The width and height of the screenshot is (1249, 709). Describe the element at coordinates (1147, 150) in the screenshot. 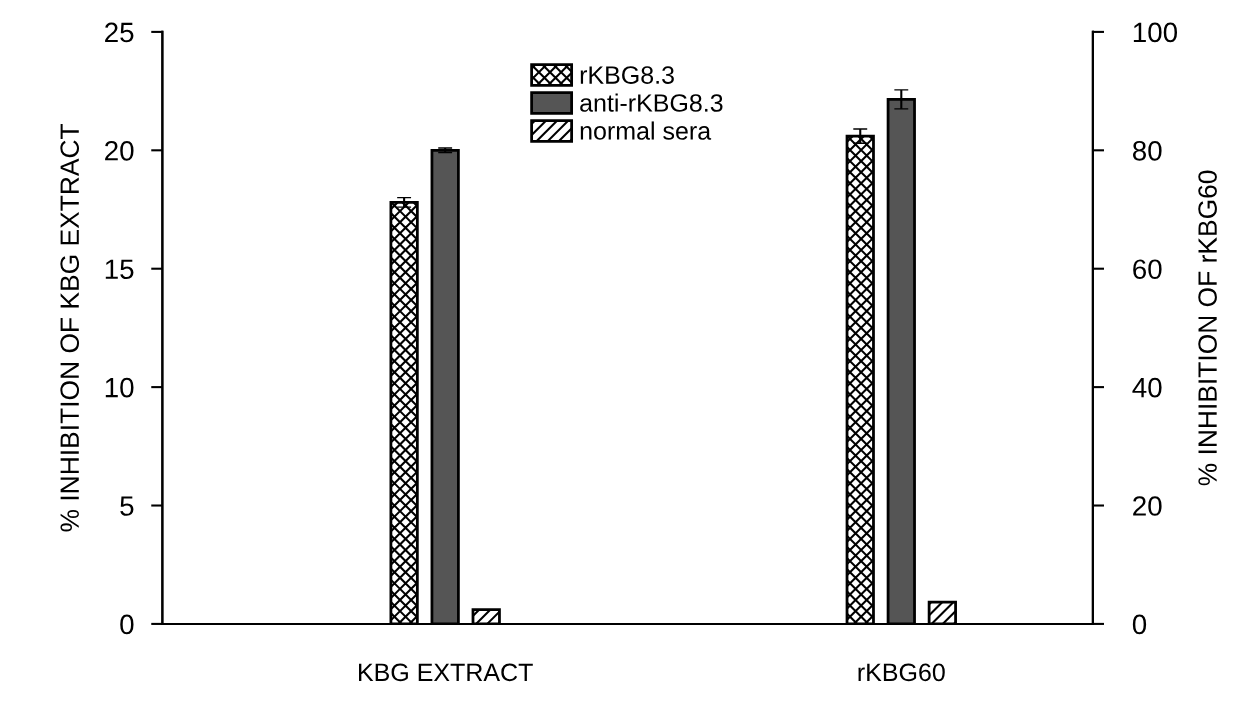

I see `y2-tick-label: 80` at that location.